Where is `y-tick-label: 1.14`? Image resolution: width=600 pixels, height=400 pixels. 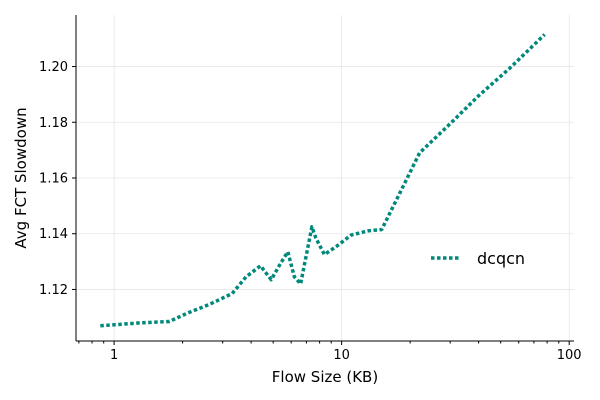 y-tick-label: 1.14 is located at coordinates (53, 234).